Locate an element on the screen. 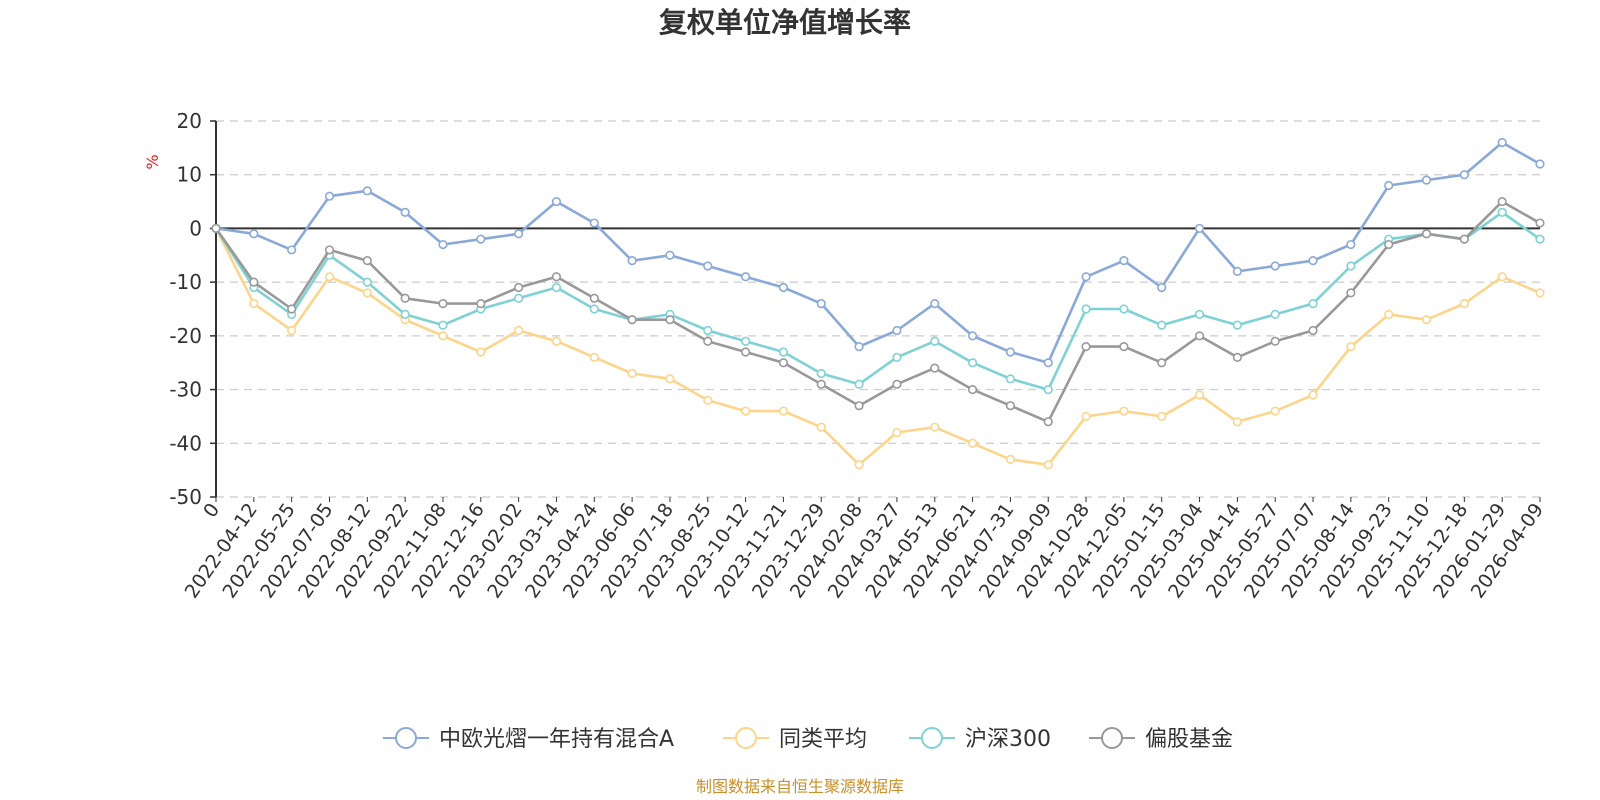  legend-label: 同类平均 is located at coordinates (823, 739).